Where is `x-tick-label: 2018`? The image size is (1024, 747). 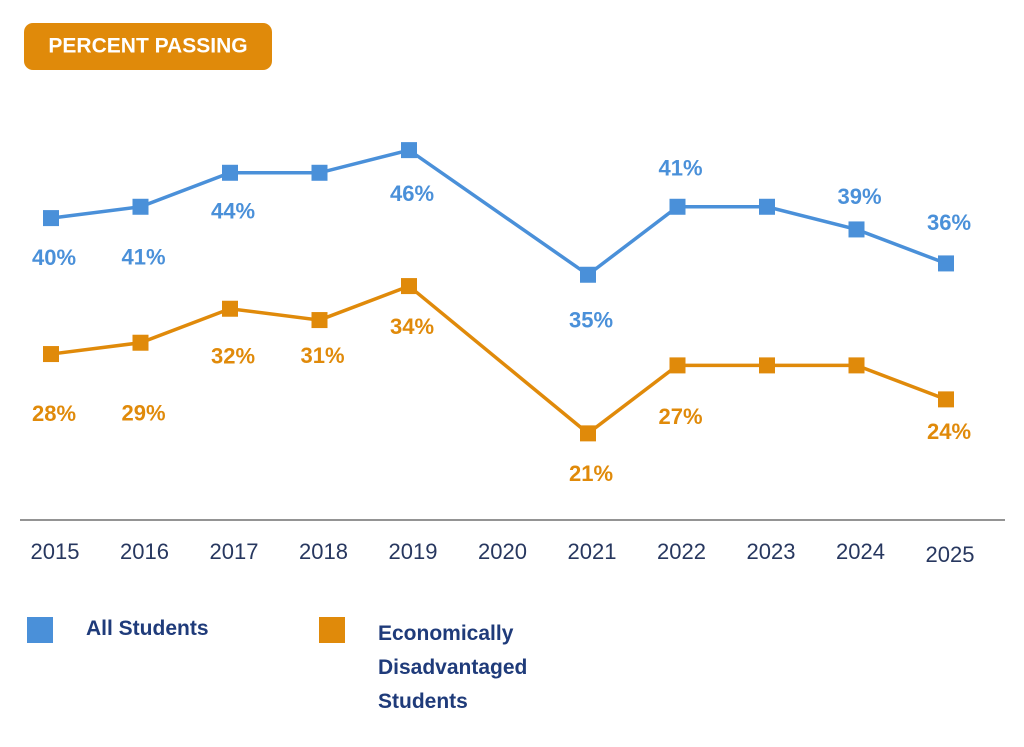
x-tick-label: 2018 is located at coordinates (323, 551).